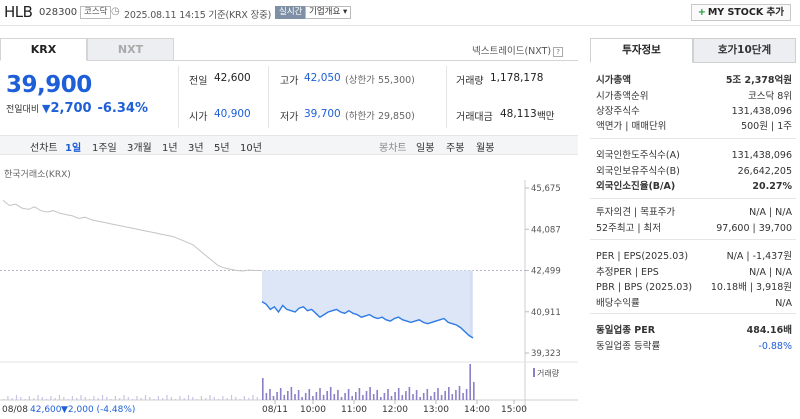 The height and width of the screenshot is (419, 800). Describe the element at coordinates (251, 148) in the screenshot. I see `period-10y: 10년` at that location.